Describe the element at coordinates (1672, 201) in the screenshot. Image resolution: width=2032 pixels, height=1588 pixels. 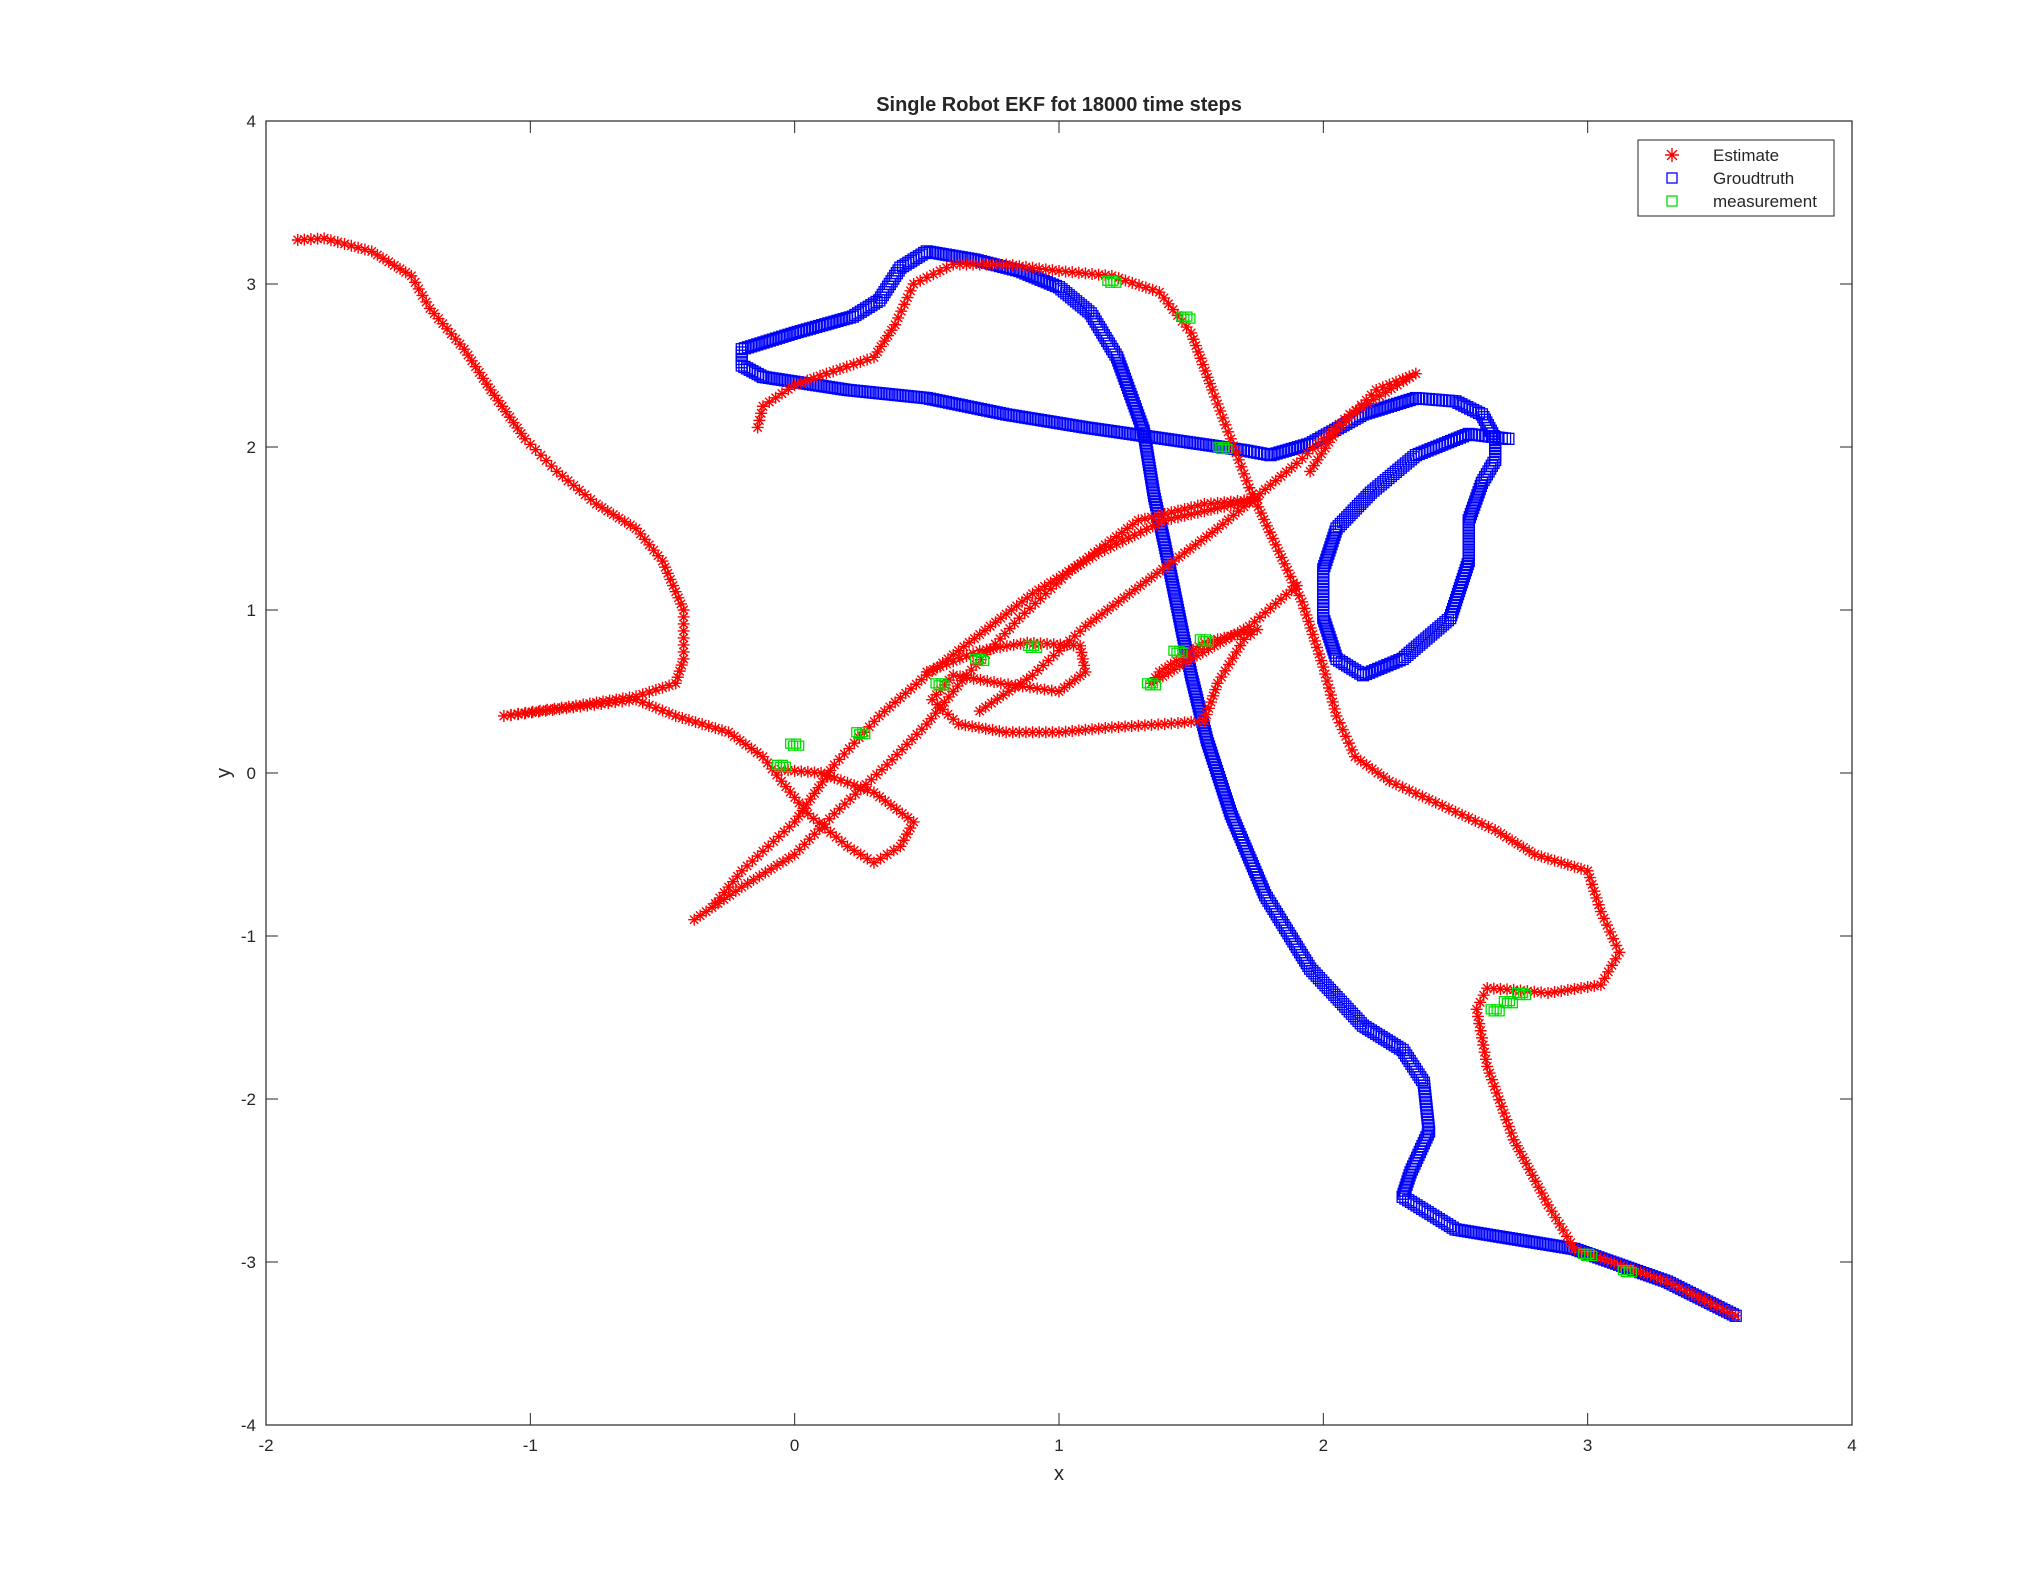
I see `legend-marker-measurement` at that location.